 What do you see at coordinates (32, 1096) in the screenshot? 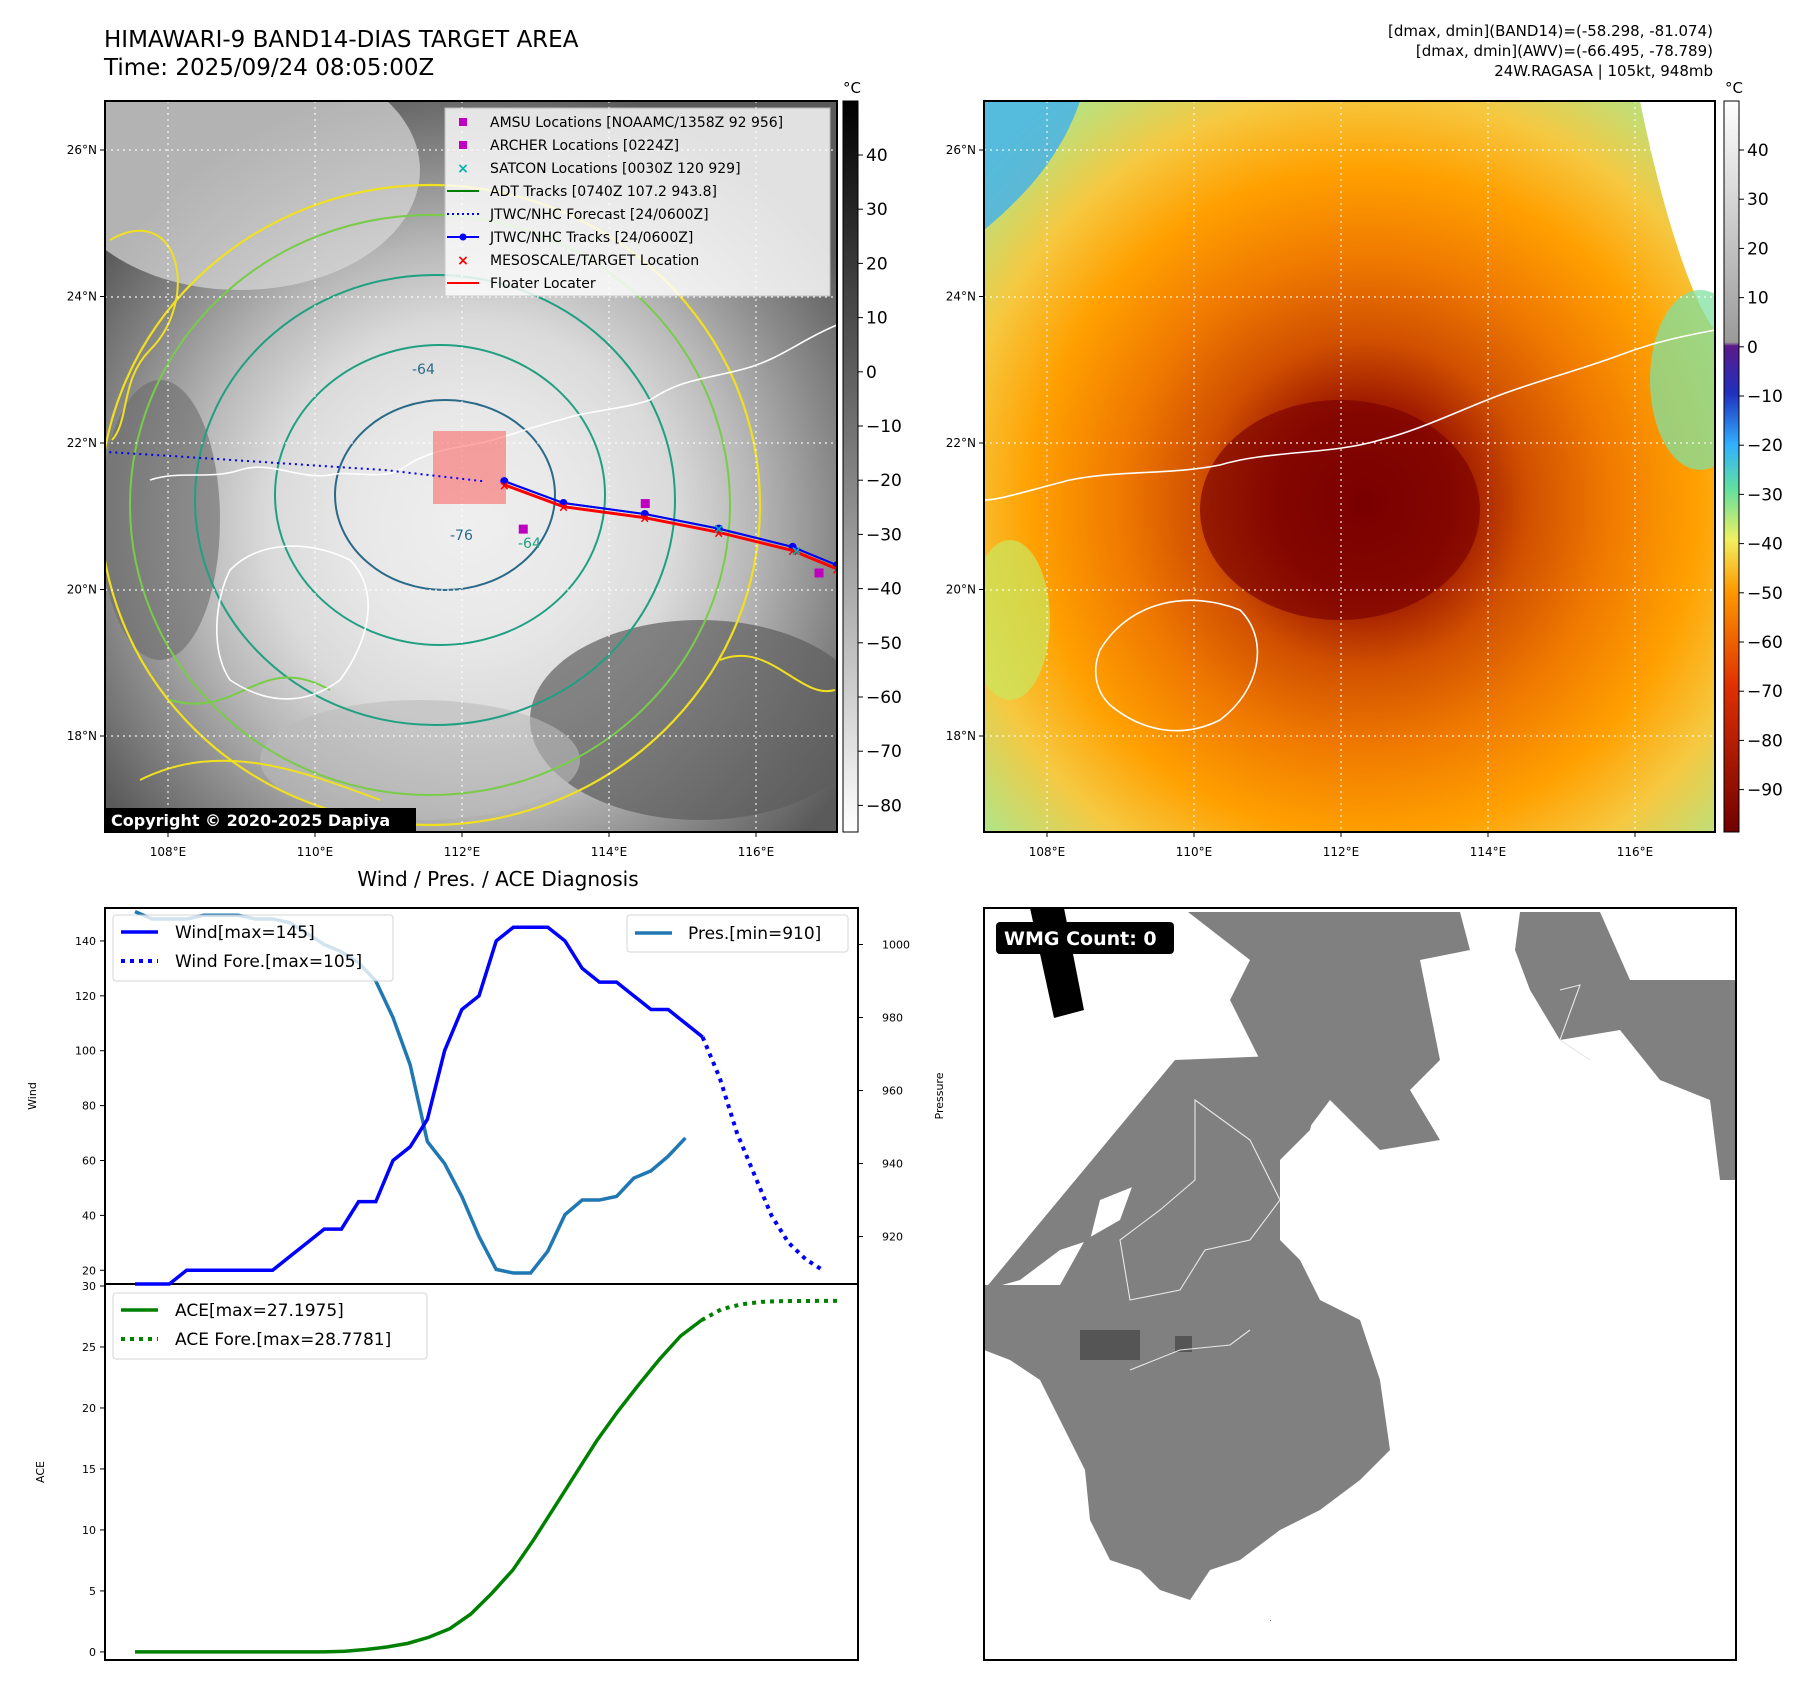
I see `wind-axis-label: Wind` at bounding box center [32, 1096].